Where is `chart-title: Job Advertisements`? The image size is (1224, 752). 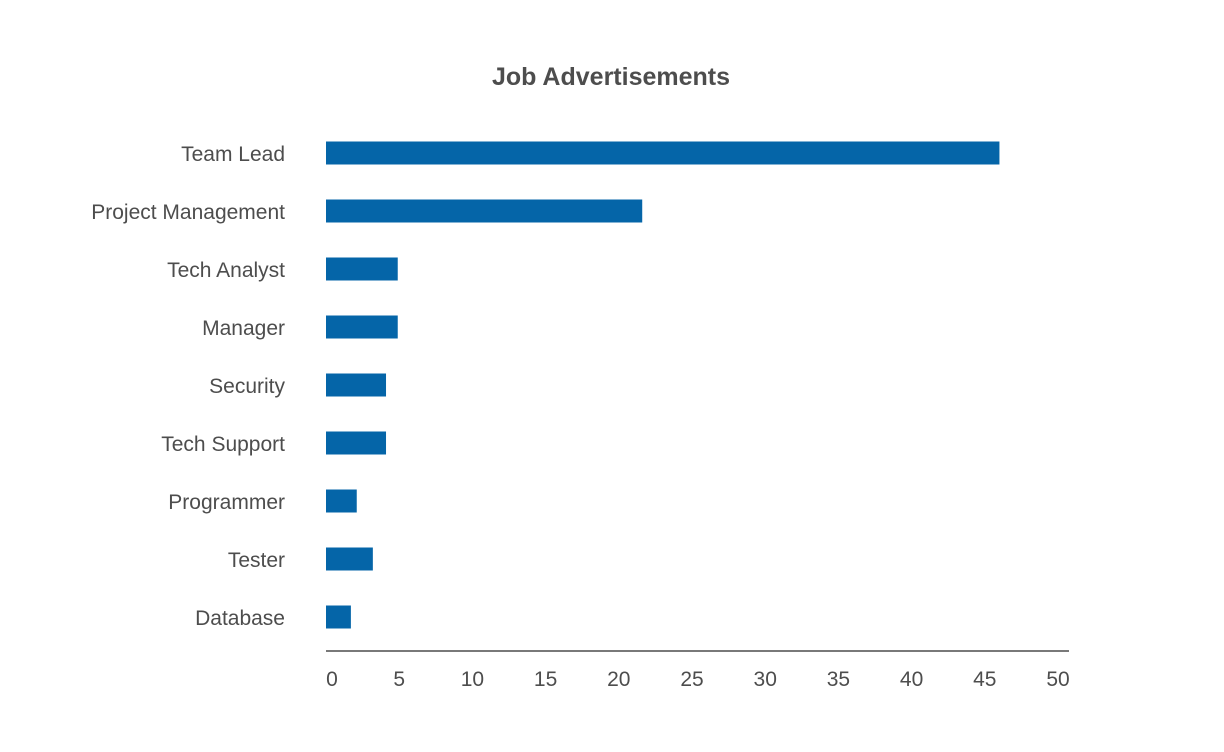 chart-title: Job Advertisements is located at coordinates (611, 77).